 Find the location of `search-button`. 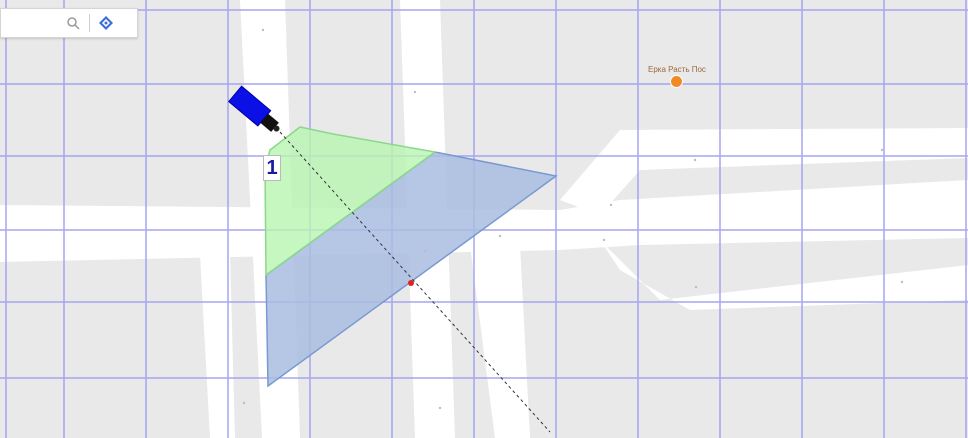

search-button is located at coordinates (73, 23).